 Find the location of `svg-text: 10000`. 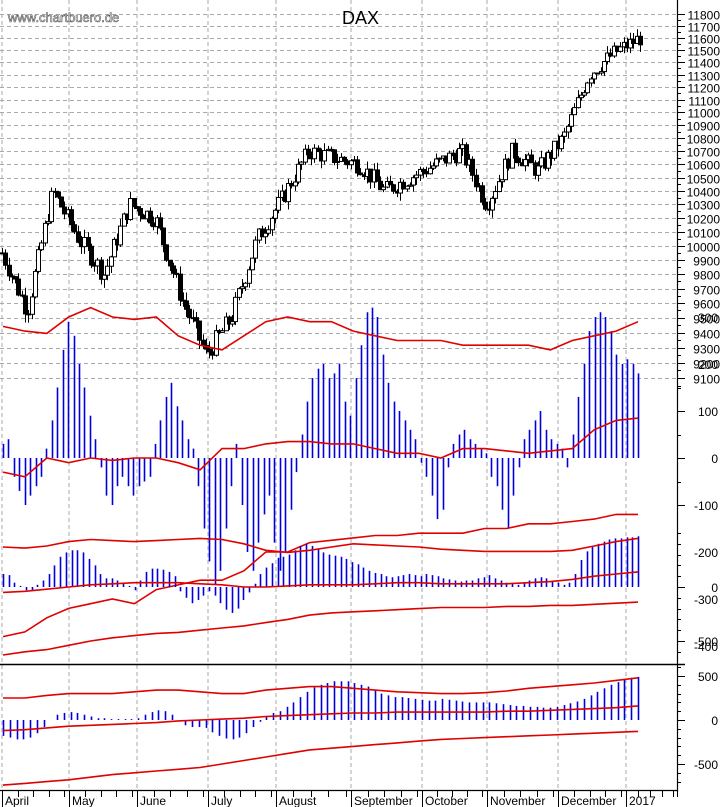

svg-text: 10000 is located at coordinates (704, 248).